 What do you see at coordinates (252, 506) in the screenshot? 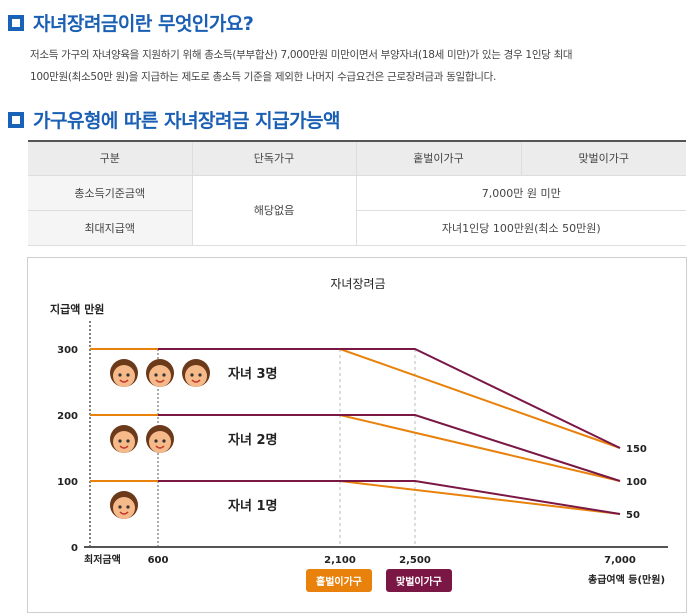
I see `series-group-label: 자녀 1명` at bounding box center [252, 506].